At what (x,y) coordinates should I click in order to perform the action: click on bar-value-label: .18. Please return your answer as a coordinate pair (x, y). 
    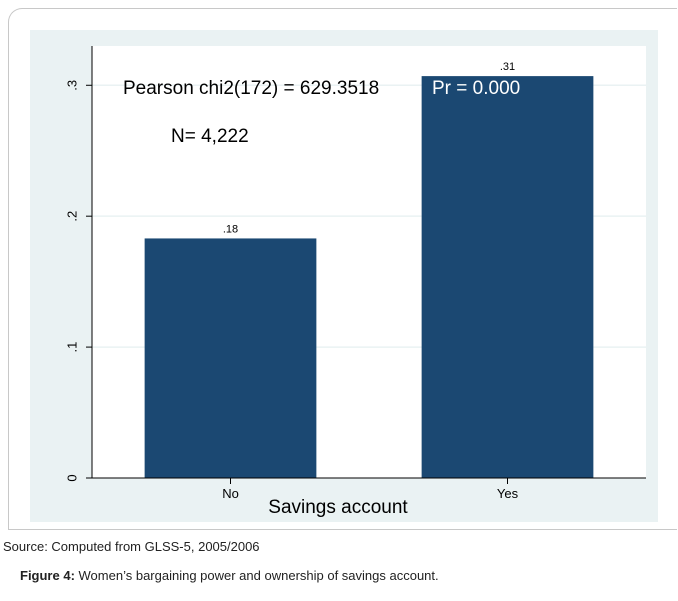
    Looking at the image, I should click on (230, 229).